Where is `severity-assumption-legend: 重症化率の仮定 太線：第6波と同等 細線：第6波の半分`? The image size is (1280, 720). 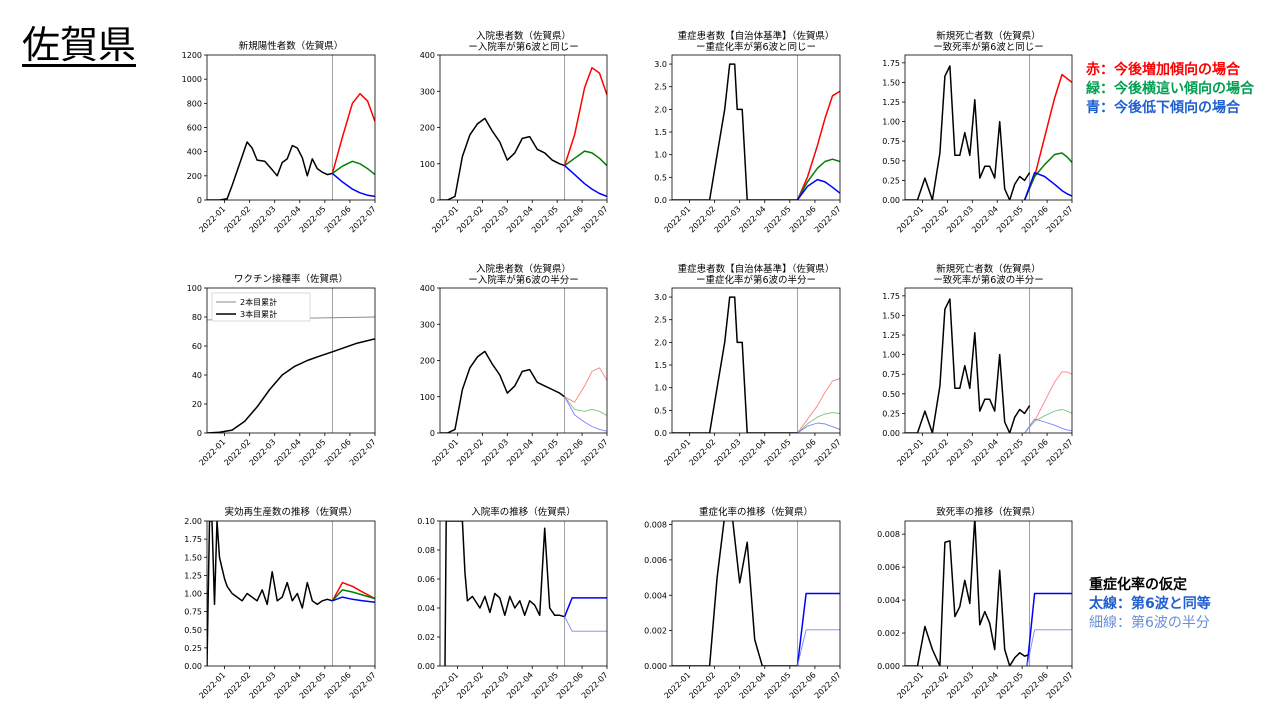 severity-assumption-legend: 重症化率の仮定 太線：第6波と同等 細線：第6波の半分 is located at coordinates (1150, 604).